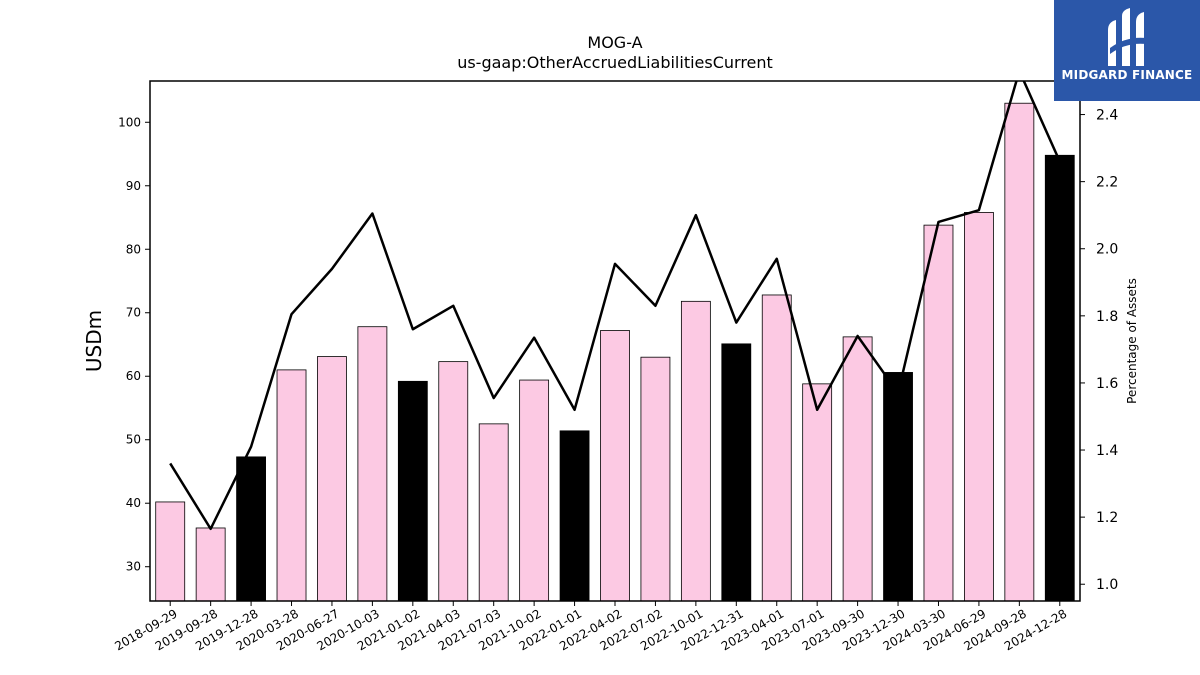  I want to click on logo-text: MIDGARD FINANCE, so click(1127, 75).